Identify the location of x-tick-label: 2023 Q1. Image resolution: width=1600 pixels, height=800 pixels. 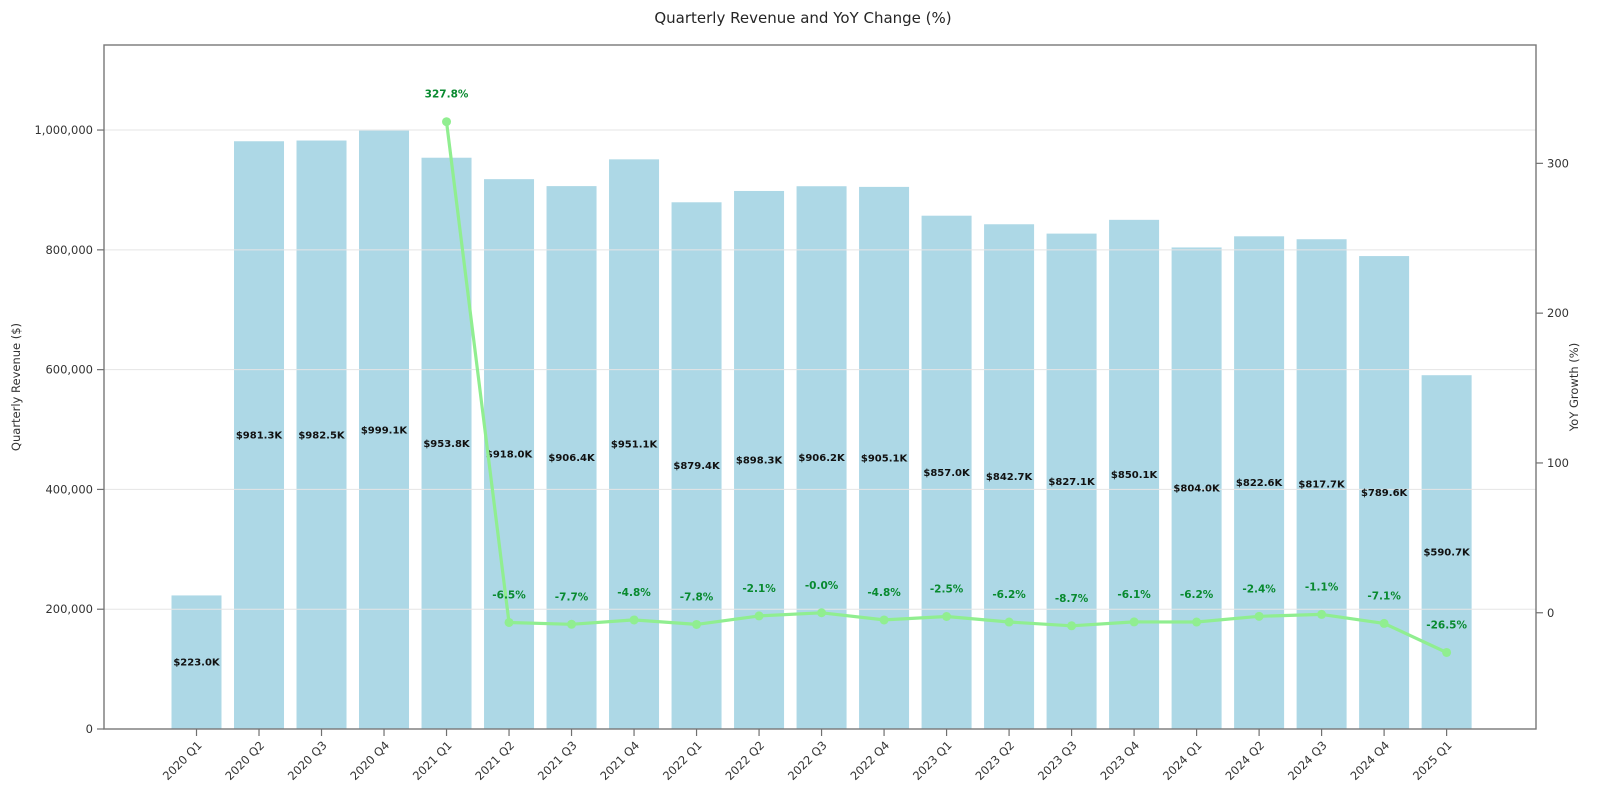
(932, 760).